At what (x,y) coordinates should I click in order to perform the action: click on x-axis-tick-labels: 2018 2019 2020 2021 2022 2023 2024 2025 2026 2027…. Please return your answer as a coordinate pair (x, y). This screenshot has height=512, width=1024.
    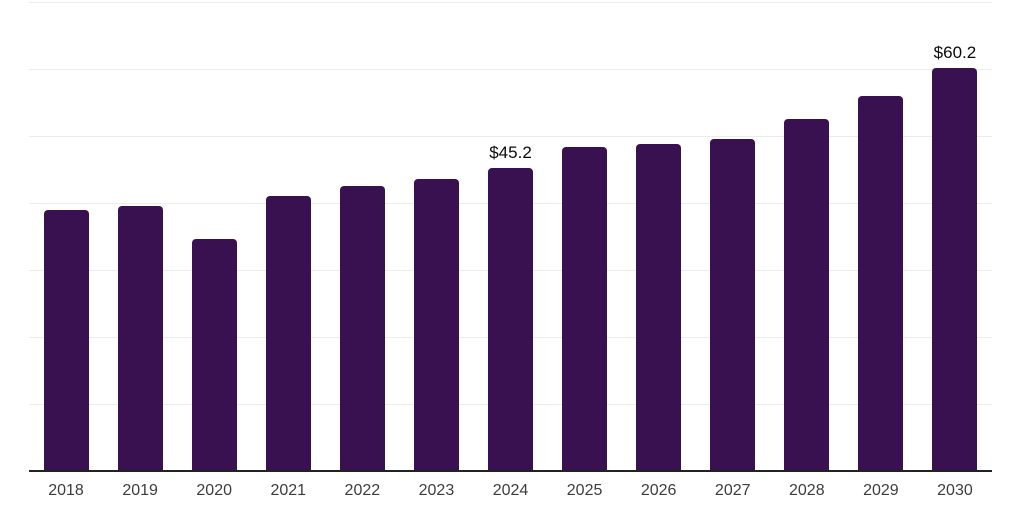
    Looking at the image, I should click on (510, 494).